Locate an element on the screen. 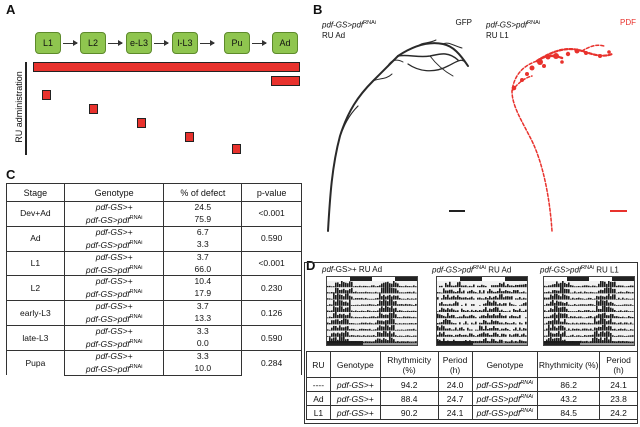 This screenshot has height=427, width=640. col-header-ru: RU is located at coordinates (318, 364).